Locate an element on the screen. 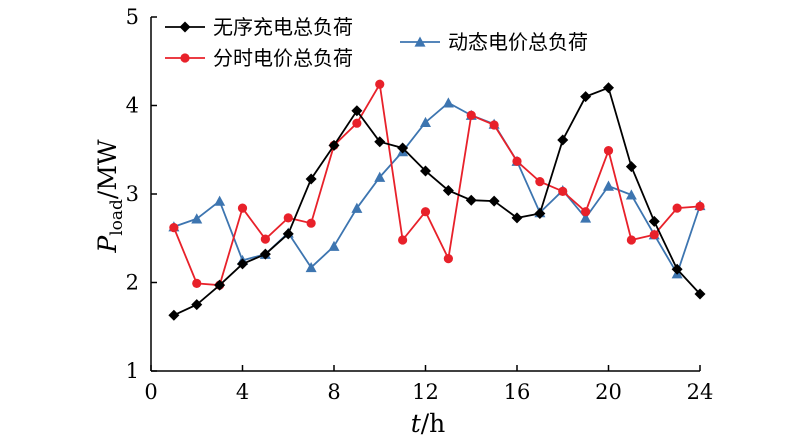 The height and width of the screenshot is (446, 800). legend-label: 动态电价总负荷 is located at coordinates (518, 42).